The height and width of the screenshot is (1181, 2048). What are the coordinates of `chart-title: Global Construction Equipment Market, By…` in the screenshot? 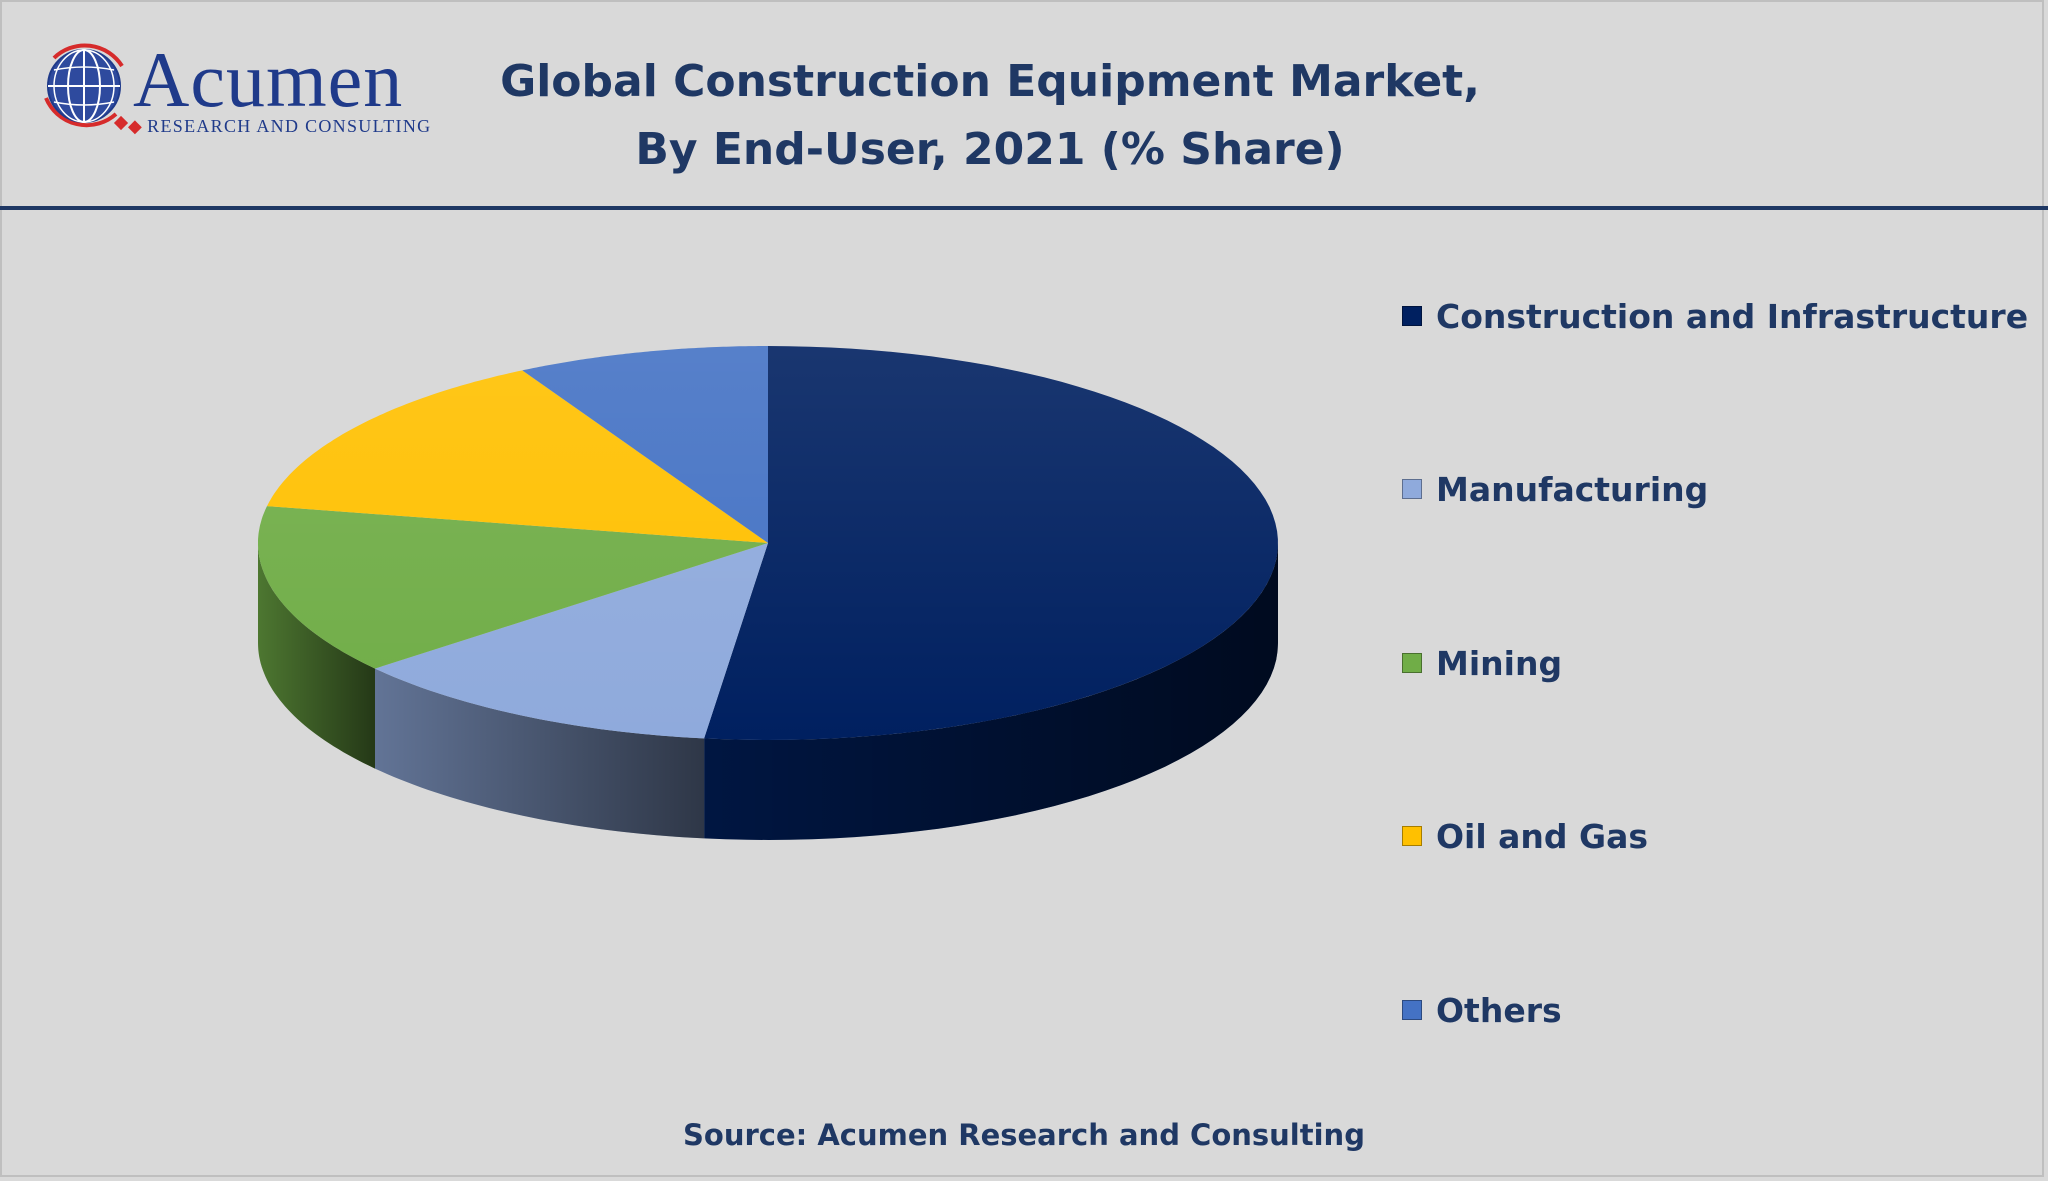 It's located at (990, 116).